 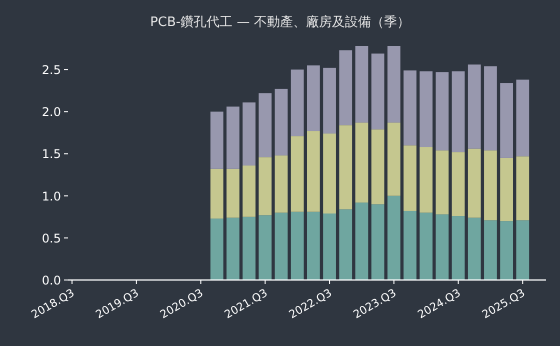 I want to click on y-tick-label: 2.5, so click(x=51, y=70).